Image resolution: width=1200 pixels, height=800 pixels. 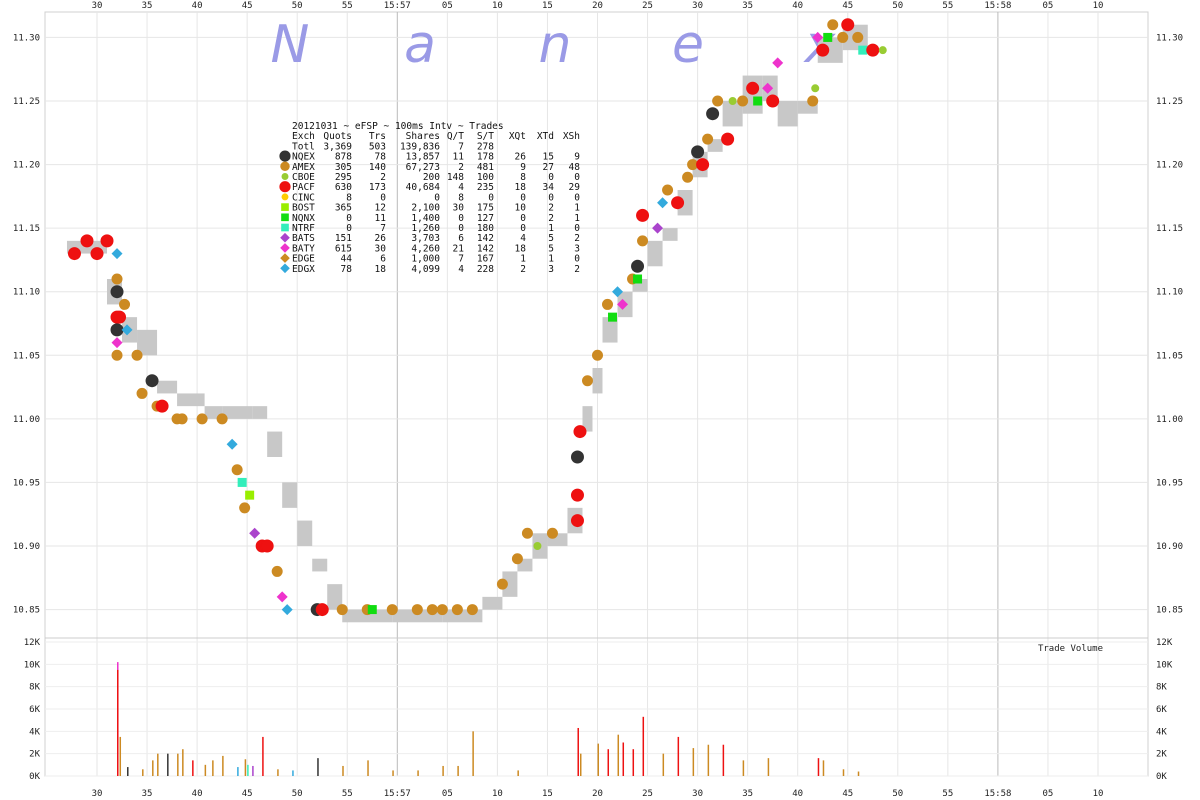 I want to click on legend-cell-quots: 630, so click(x=343, y=187).